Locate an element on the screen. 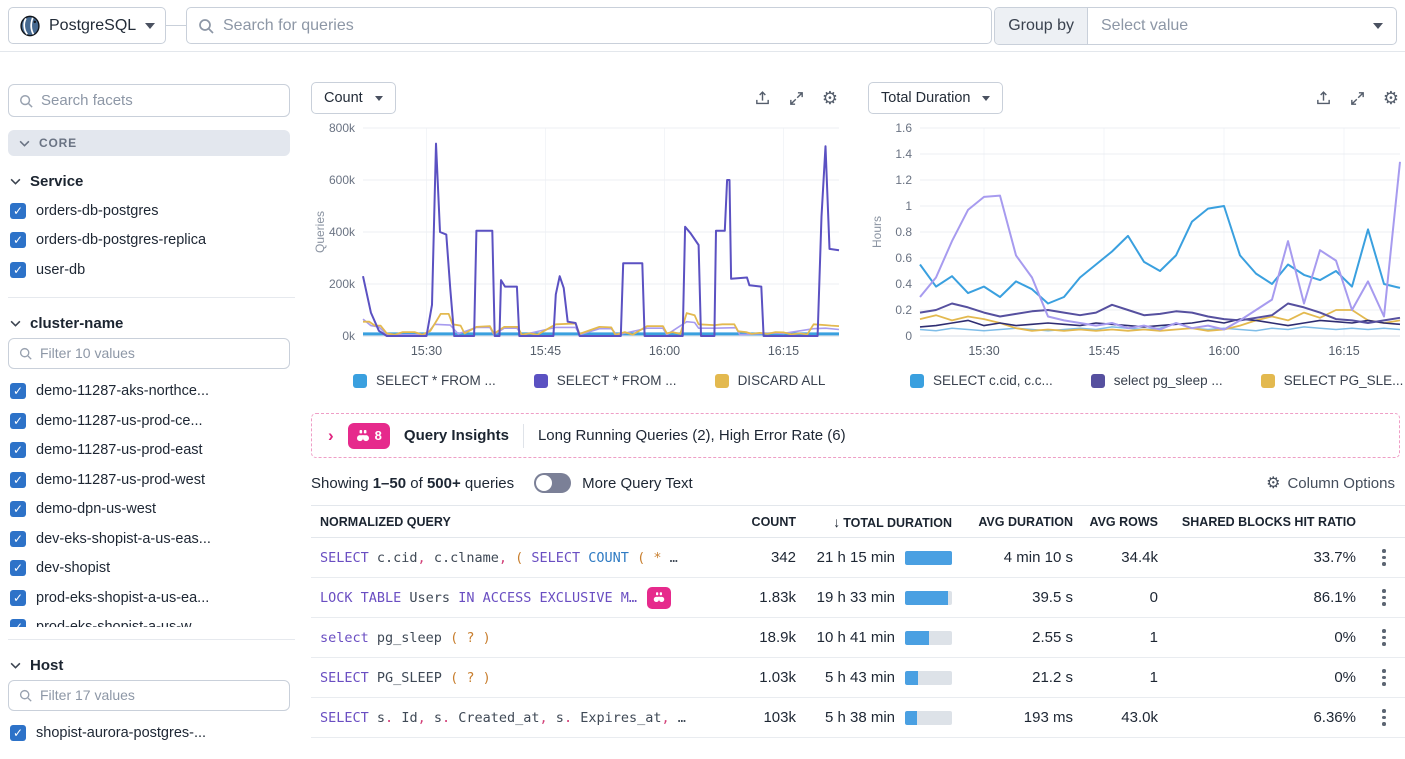 The height and width of the screenshot is (759, 1405). col-total-duration: ↓ TOTAL DURATION is located at coordinates (892, 521).